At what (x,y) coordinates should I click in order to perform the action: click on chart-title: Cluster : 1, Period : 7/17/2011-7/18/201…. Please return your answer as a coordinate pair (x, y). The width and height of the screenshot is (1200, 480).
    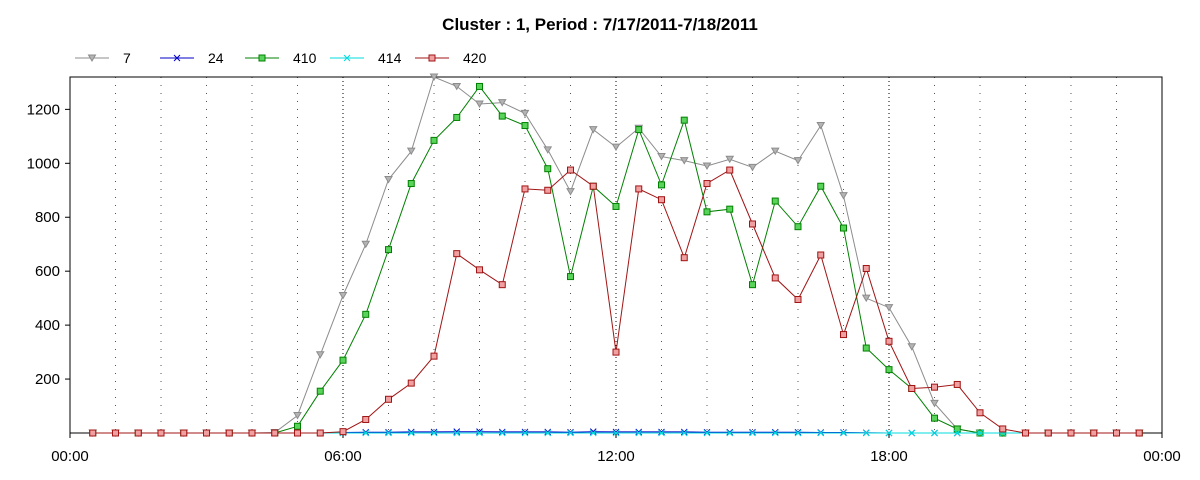
    Looking at the image, I should click on (600, 24).